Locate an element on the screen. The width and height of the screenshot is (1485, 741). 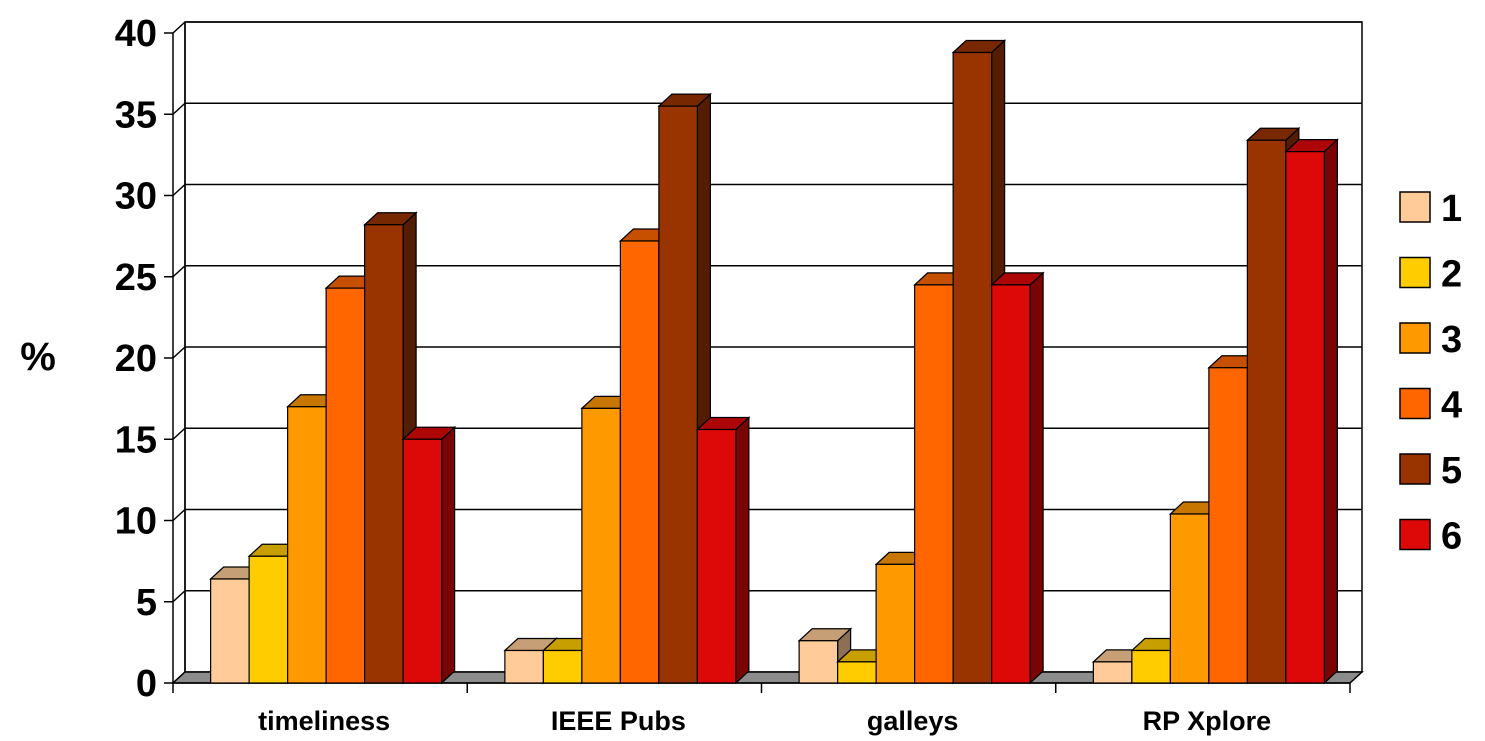
y-tick-label: 40 is located at coordinates (136, 34).